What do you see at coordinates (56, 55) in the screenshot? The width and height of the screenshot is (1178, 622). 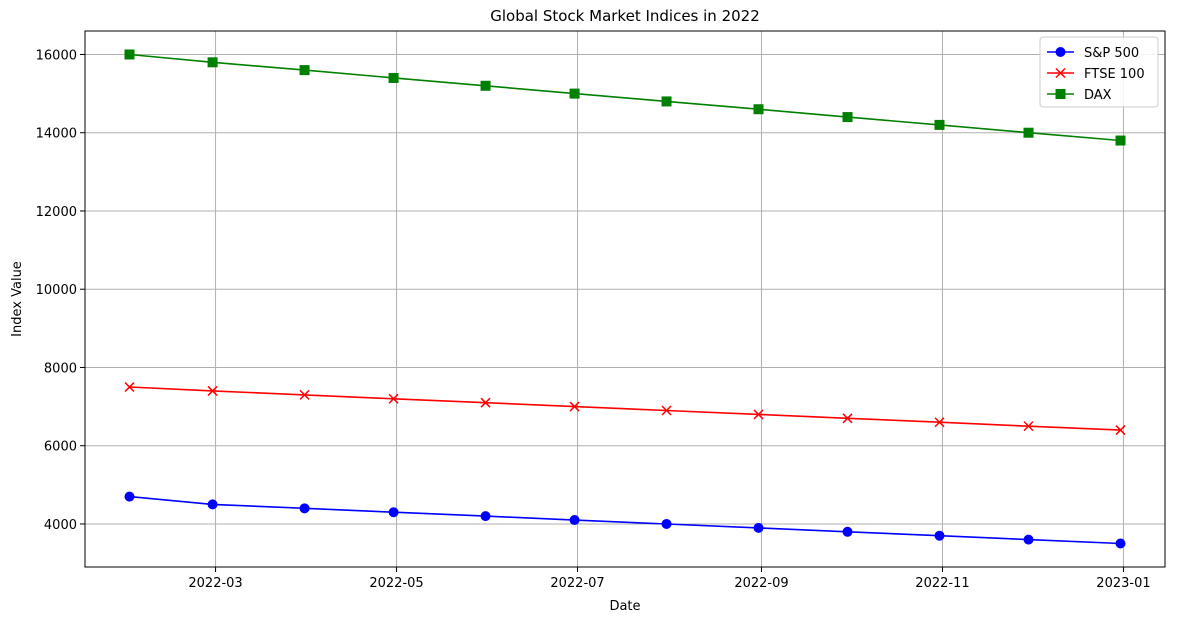 I see `y-tick-label: 16000` at bounding box center [56, 55].